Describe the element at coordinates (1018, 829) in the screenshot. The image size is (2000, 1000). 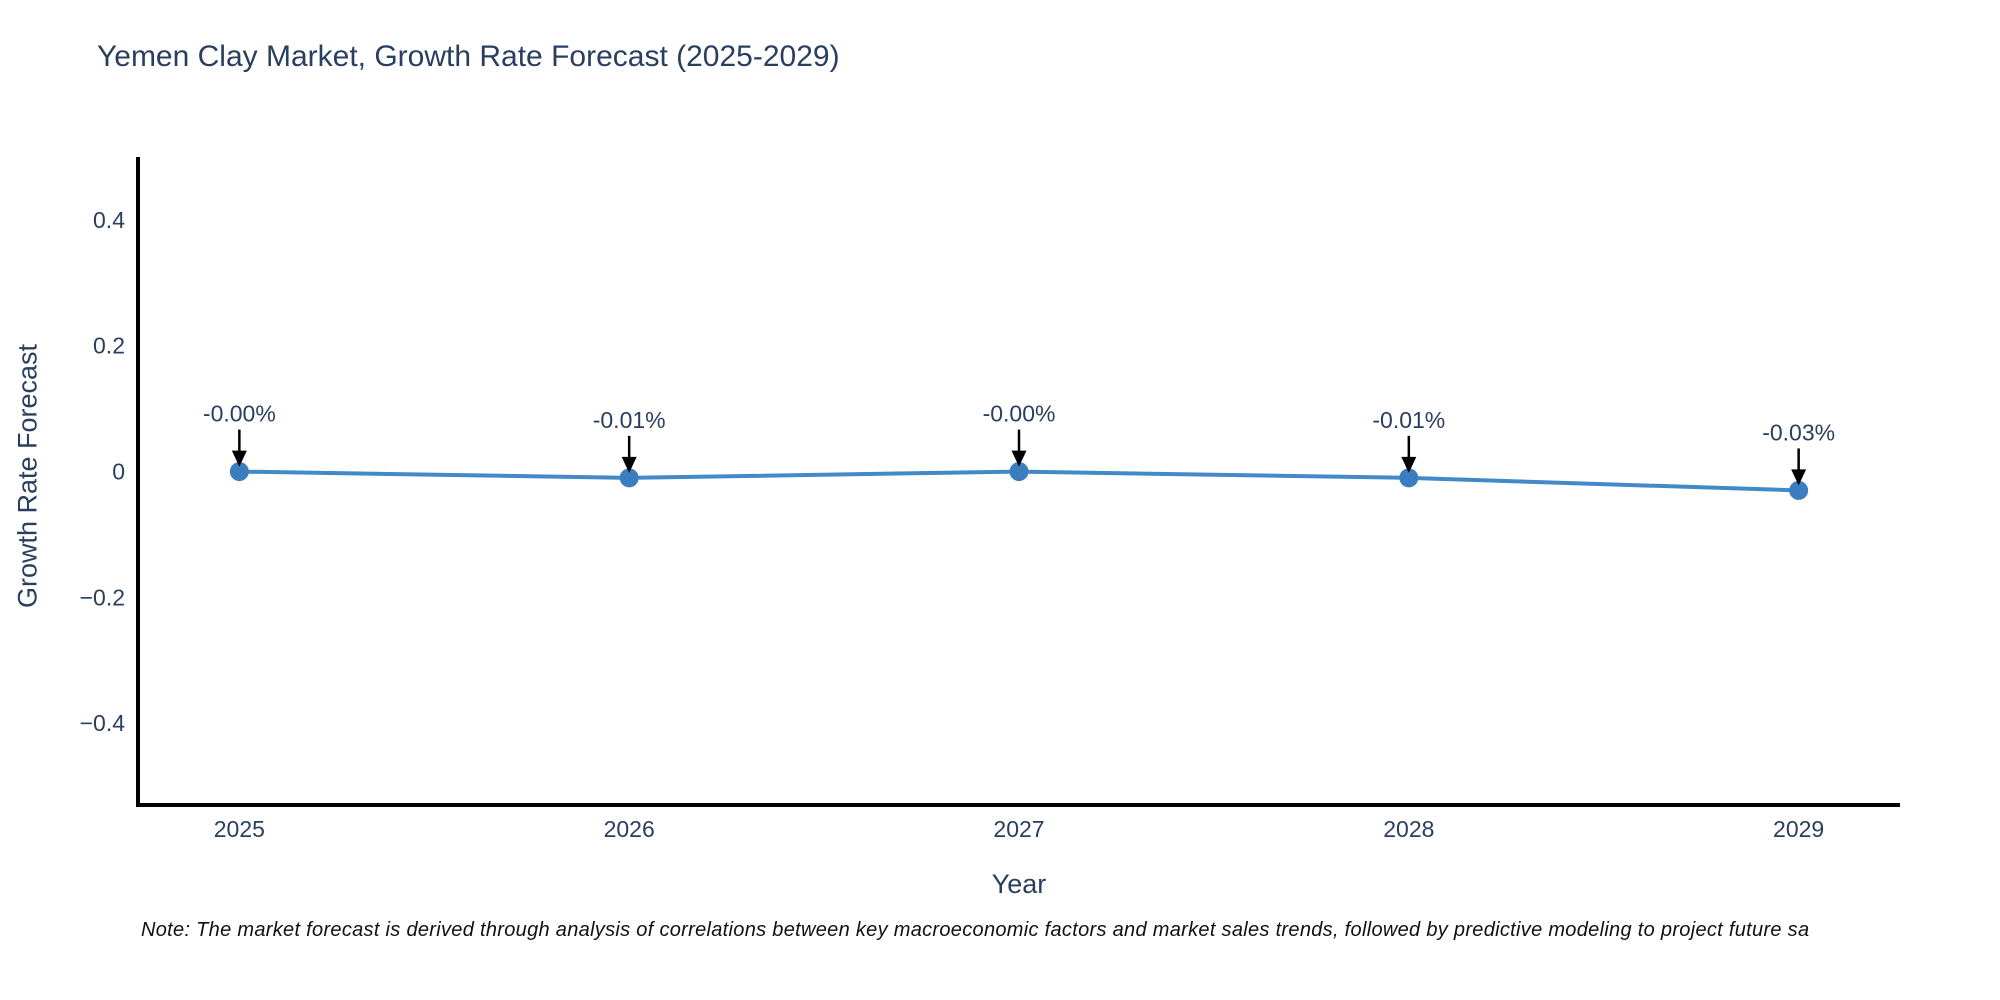
I see `x-tick-label: 2027` at that location.